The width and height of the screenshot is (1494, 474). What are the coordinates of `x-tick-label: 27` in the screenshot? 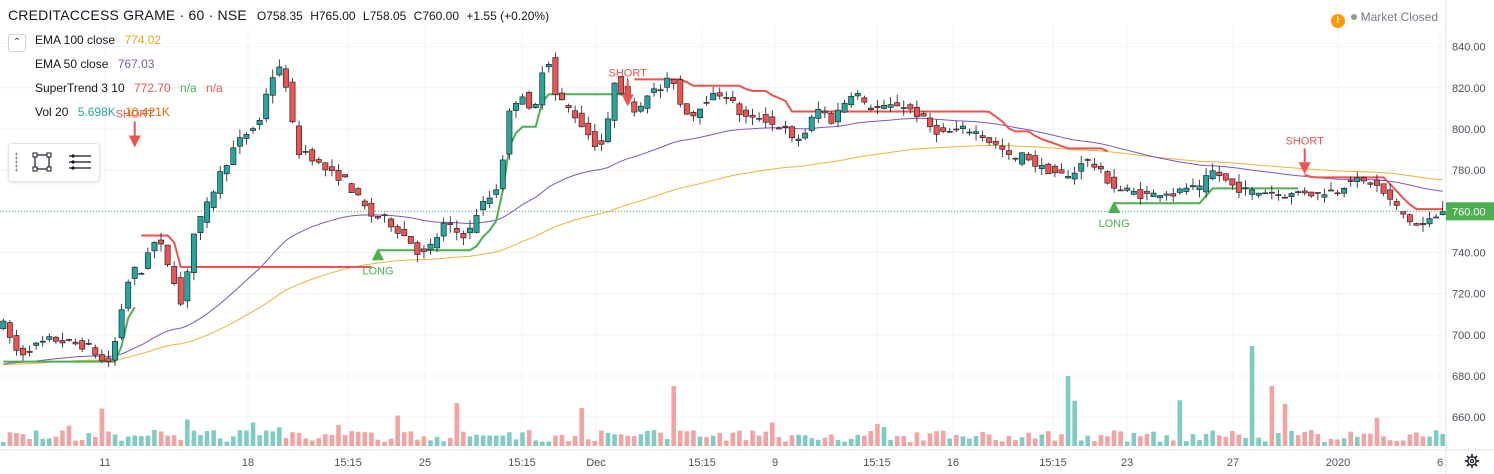 It's located at (1233, 463).